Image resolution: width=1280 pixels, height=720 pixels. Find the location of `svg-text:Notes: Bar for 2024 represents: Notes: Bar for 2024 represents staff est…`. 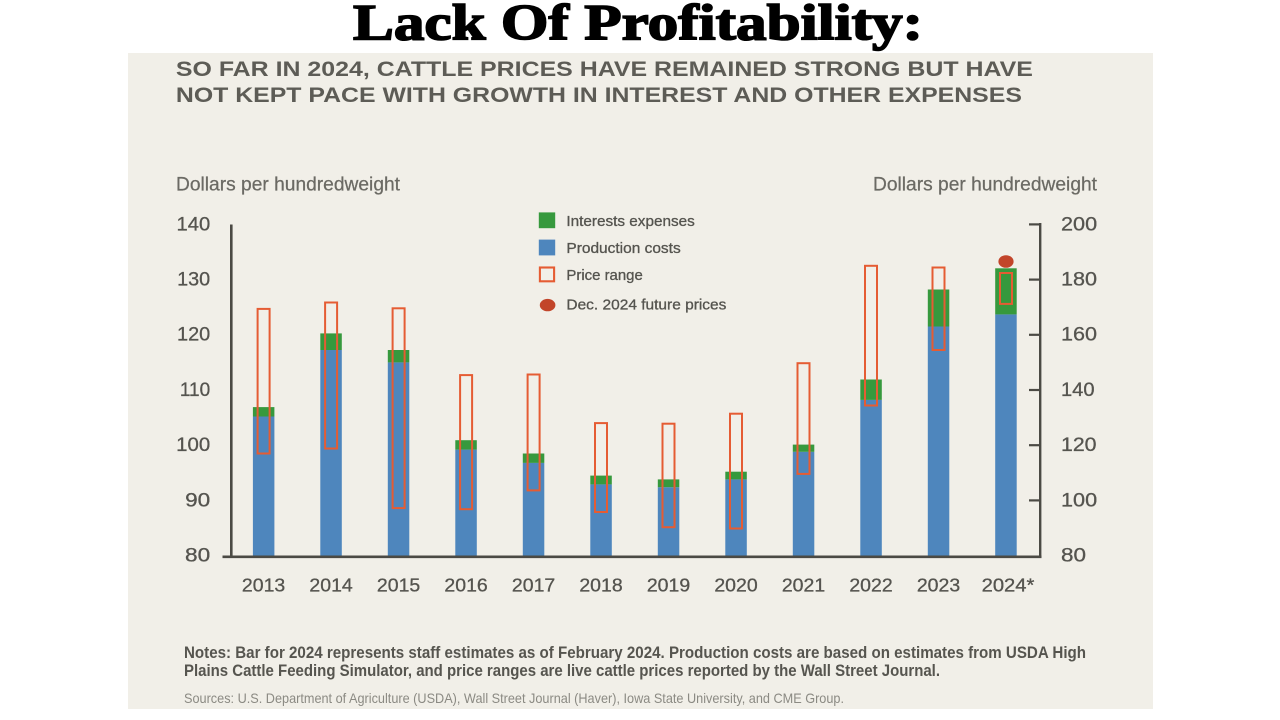

svg-text:Notes: Bar for 2024 represents: Notes: Bar for 2024 represents staff est… is located at coordinates (635, 653).